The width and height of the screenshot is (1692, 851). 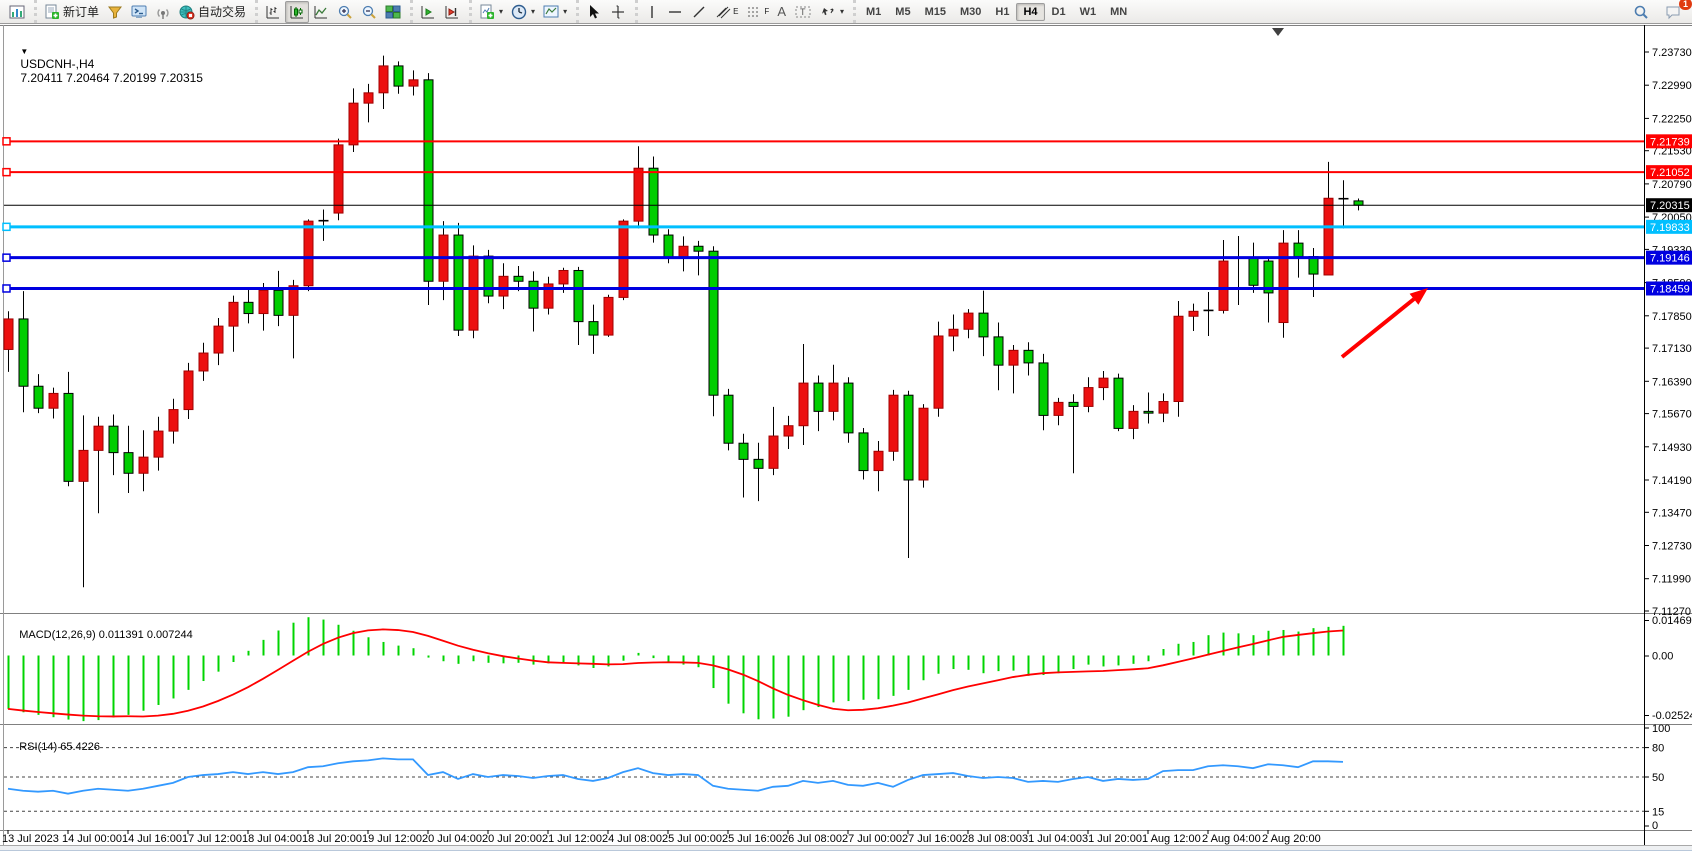 I want to click on metaeditor-button, so click(x=139, y=12).